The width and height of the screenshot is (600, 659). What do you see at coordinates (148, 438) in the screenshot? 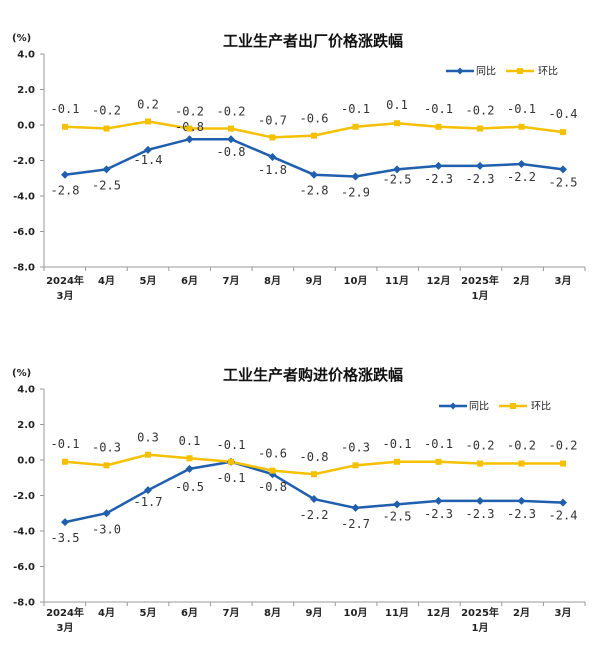
I see `mom-data-label: 0.3` at bounding box center [148, 438].